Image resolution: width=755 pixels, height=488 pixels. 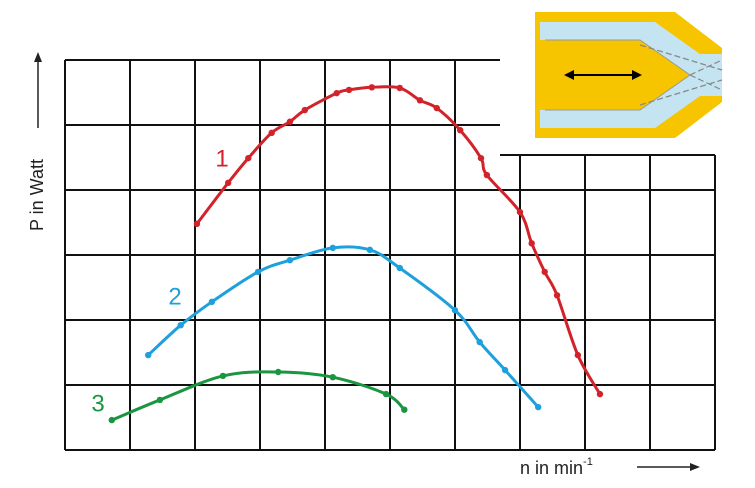 I want to click on y-axis-label: P in Watt, so click(x=37, y=195).